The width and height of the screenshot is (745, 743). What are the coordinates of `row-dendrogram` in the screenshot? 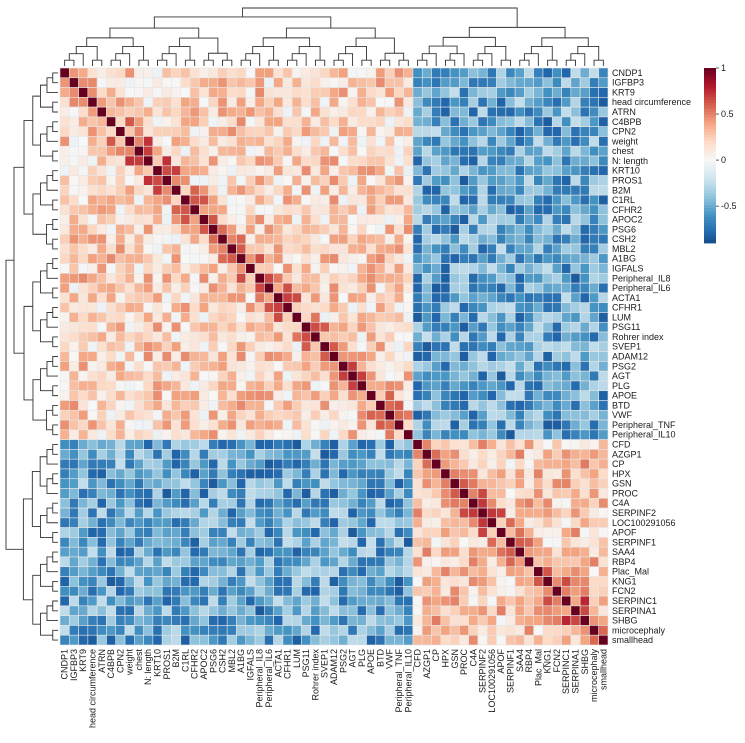 It's located at (31, 356).